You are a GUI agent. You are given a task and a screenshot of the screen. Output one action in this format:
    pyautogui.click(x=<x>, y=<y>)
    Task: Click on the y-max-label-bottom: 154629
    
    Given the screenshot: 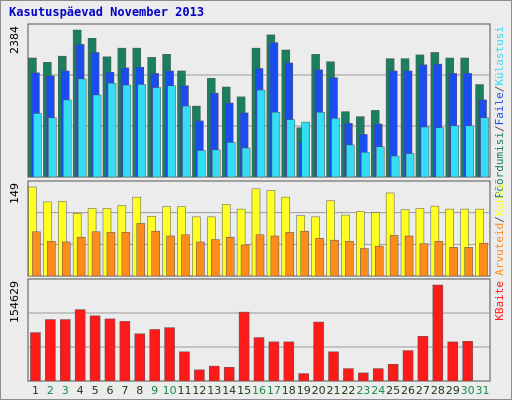 What is the action you would take?
    pyautogui.click(x=14, y=302)
    